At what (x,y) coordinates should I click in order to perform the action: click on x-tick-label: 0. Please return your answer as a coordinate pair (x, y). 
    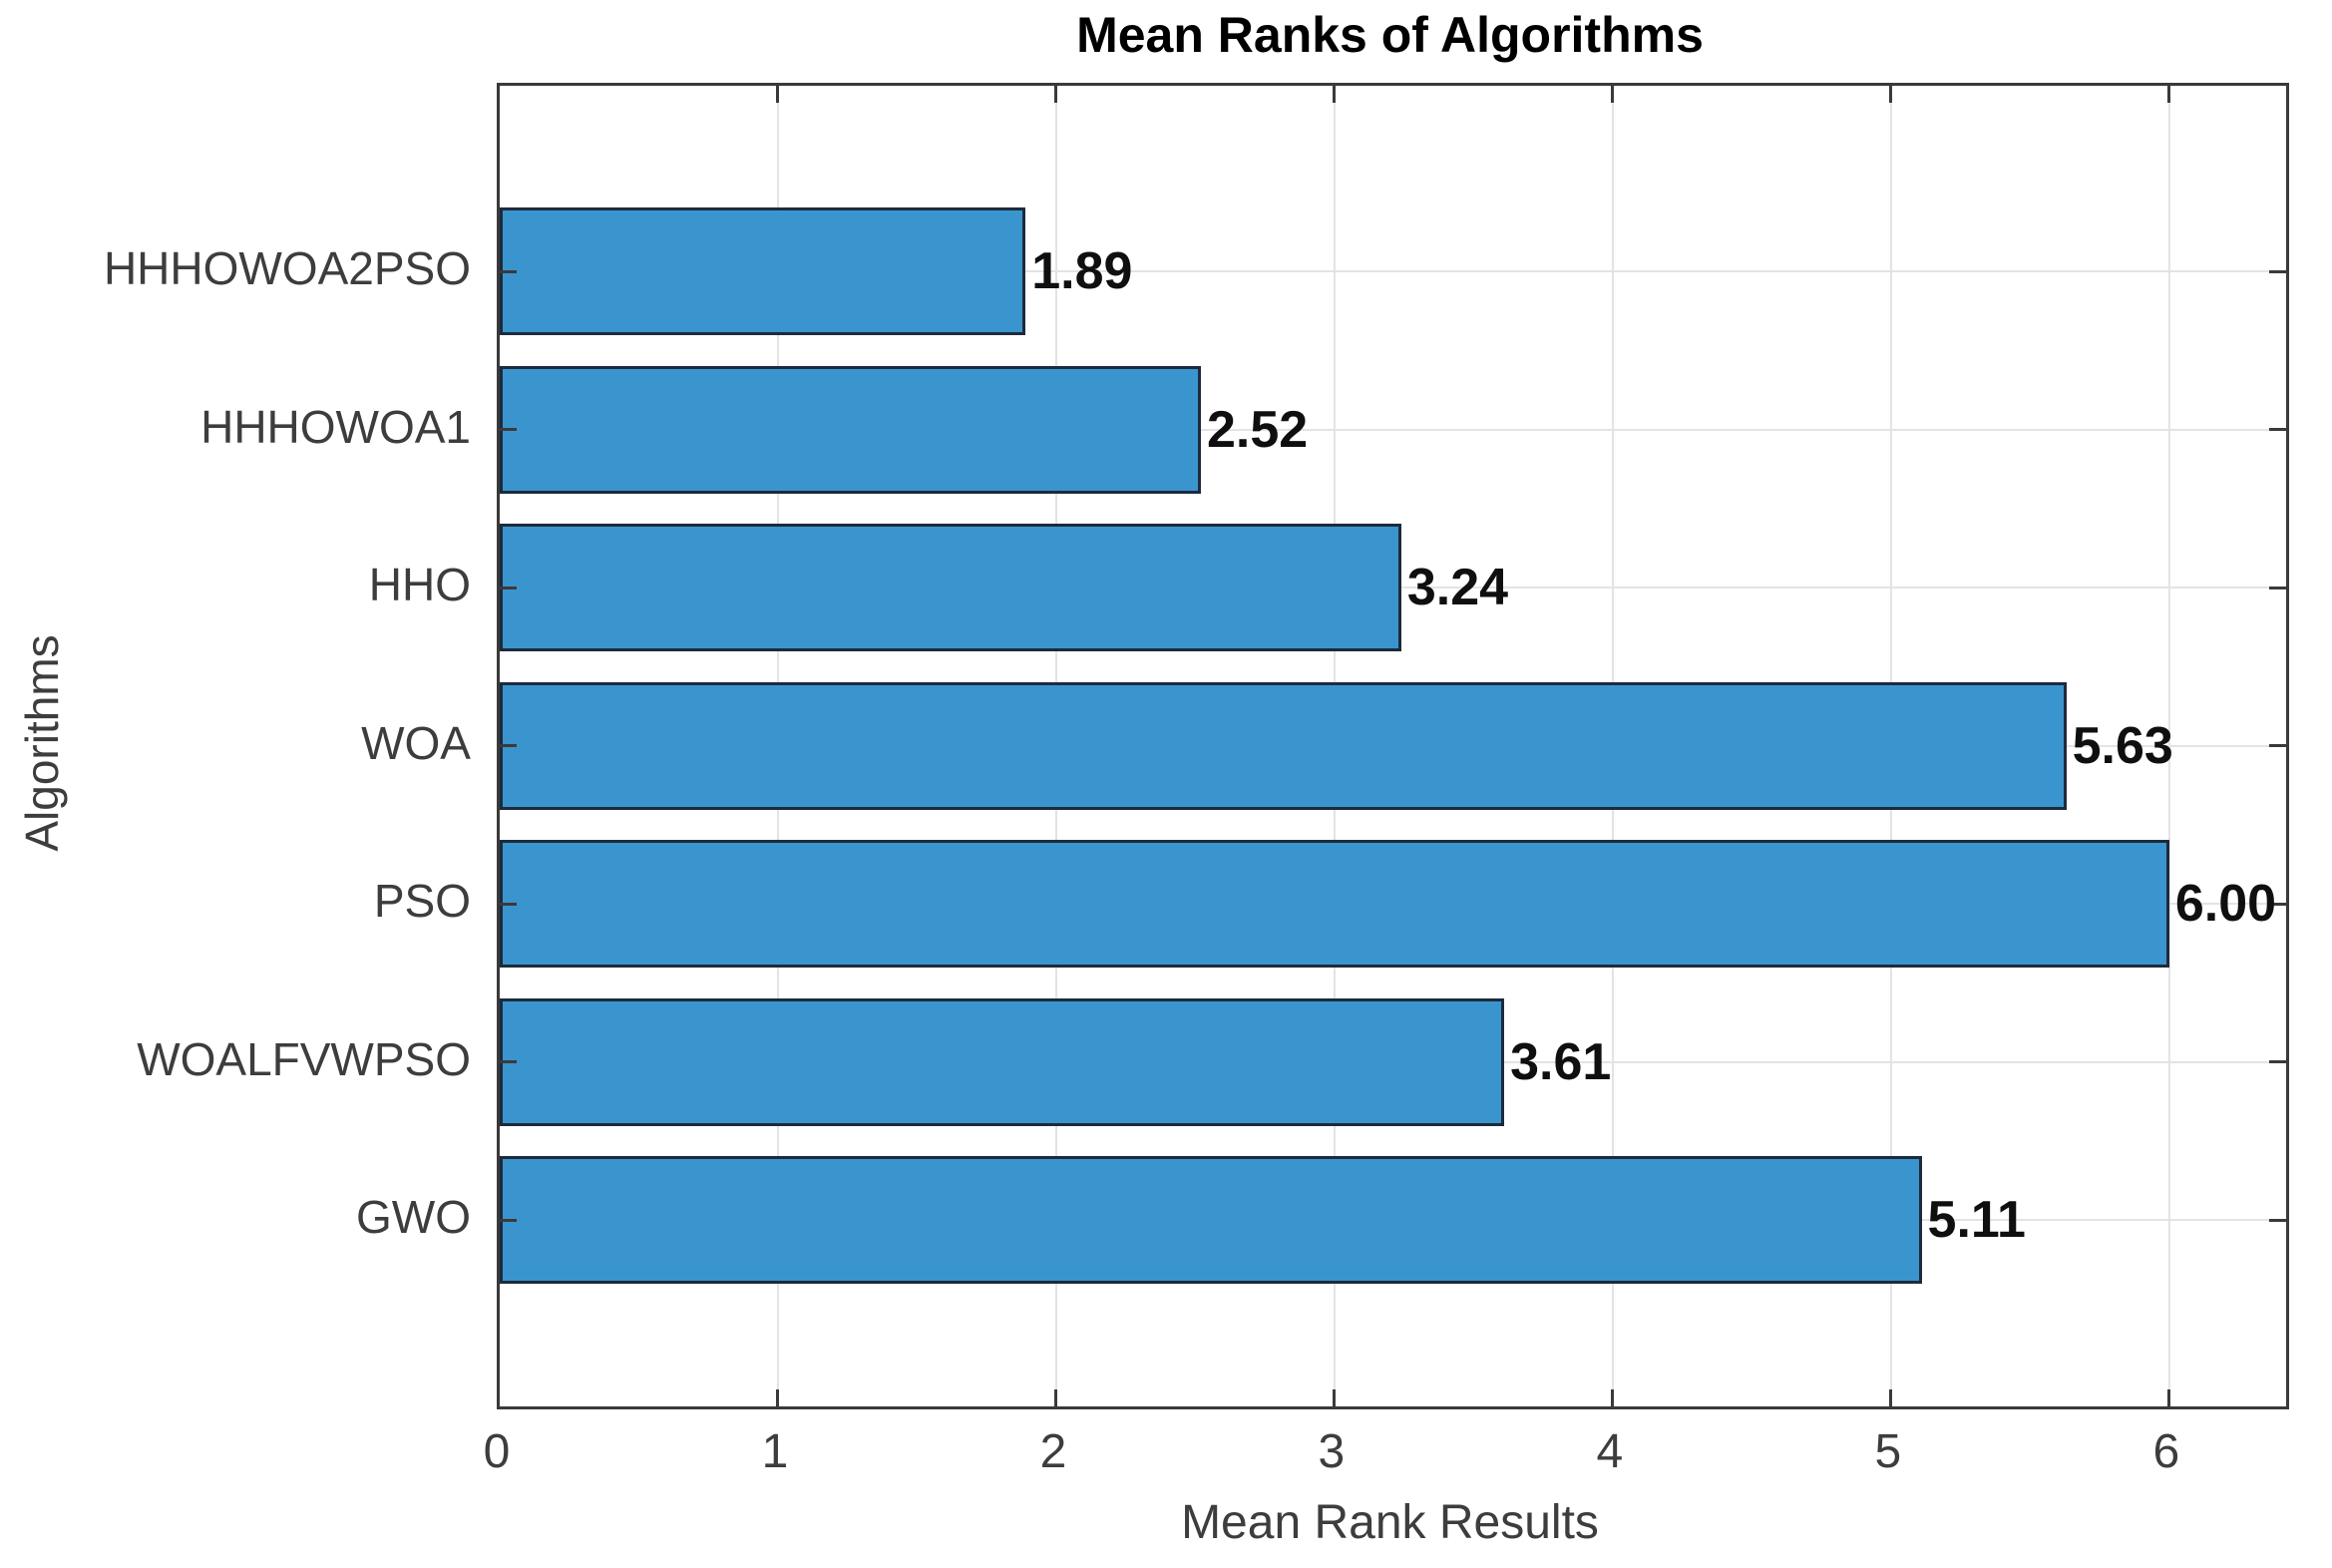
    Looking at the image, I should click on (497, 1452).